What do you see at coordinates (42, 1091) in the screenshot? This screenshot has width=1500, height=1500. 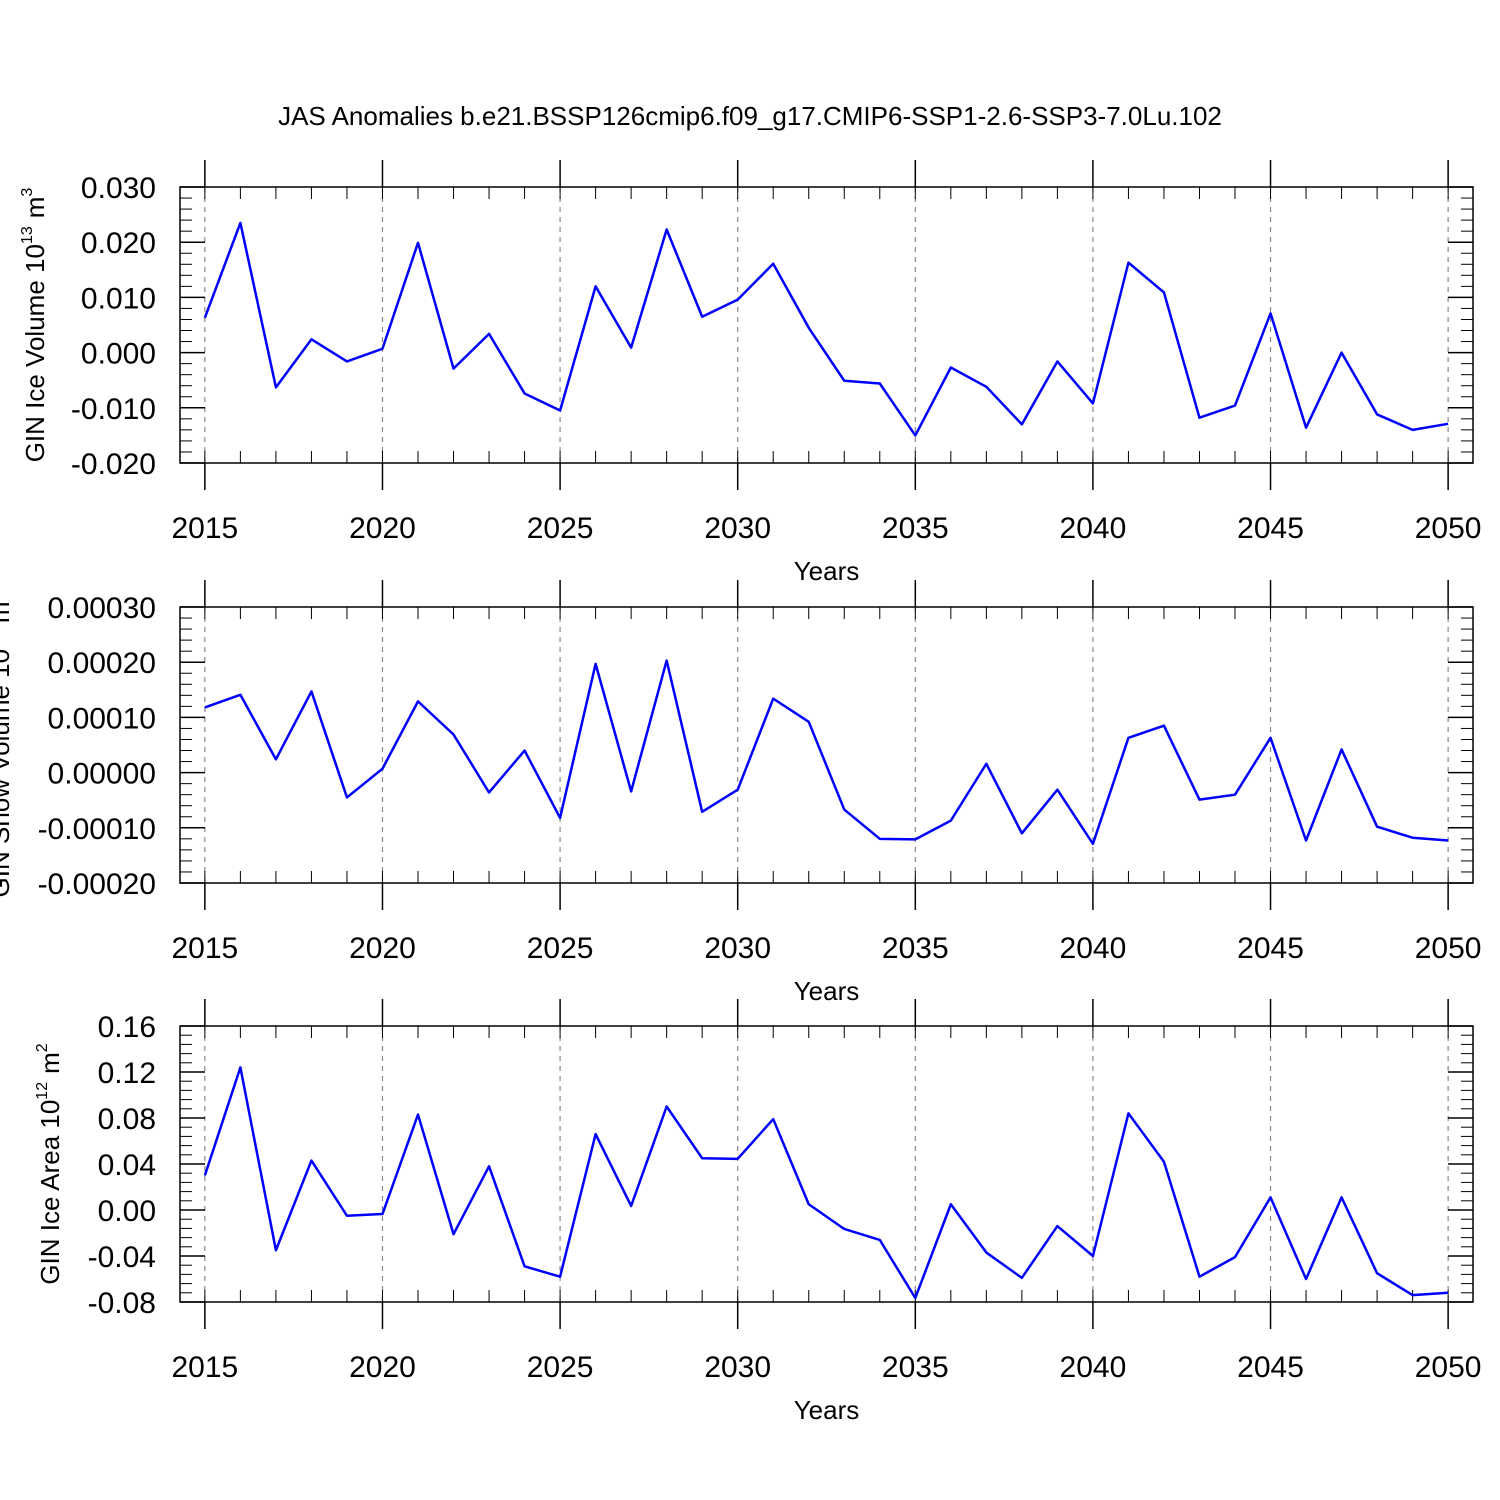 I see `y-axis-label-part: 12` at bounding box center [42, 1091].